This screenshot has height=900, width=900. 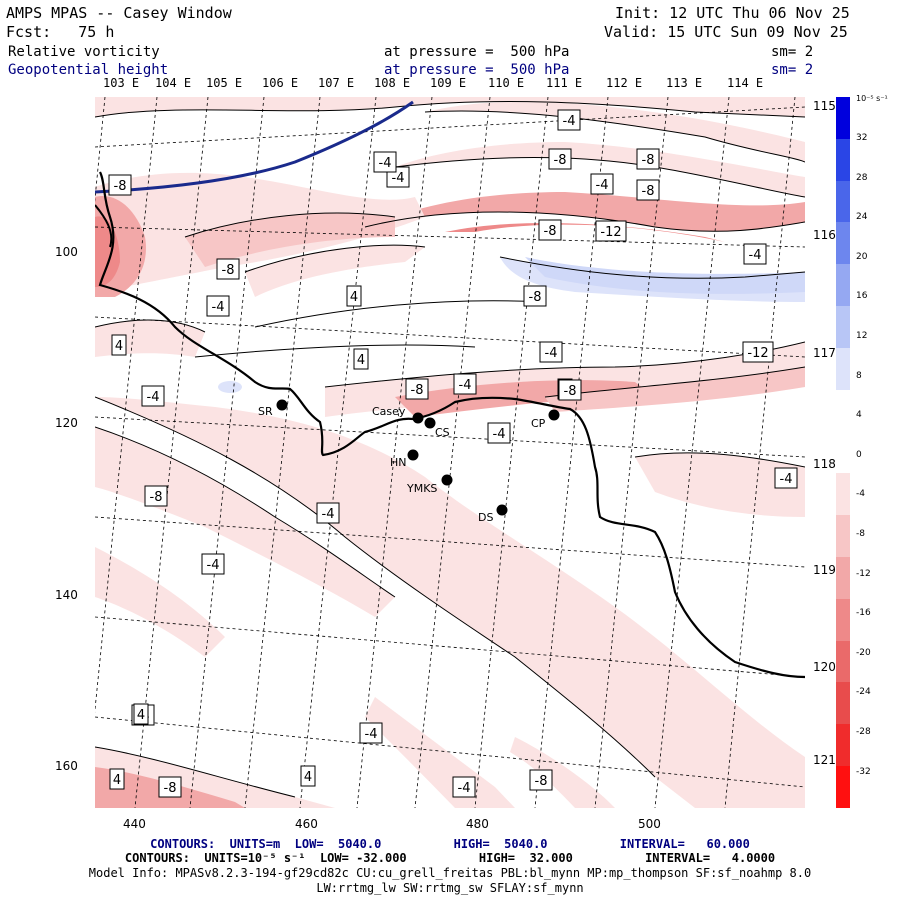 What do you see at coordinates (477, 70) in the screenshot?
I see `field2-level: at pressure = 500 hPa` at bounding box center [477, 70].